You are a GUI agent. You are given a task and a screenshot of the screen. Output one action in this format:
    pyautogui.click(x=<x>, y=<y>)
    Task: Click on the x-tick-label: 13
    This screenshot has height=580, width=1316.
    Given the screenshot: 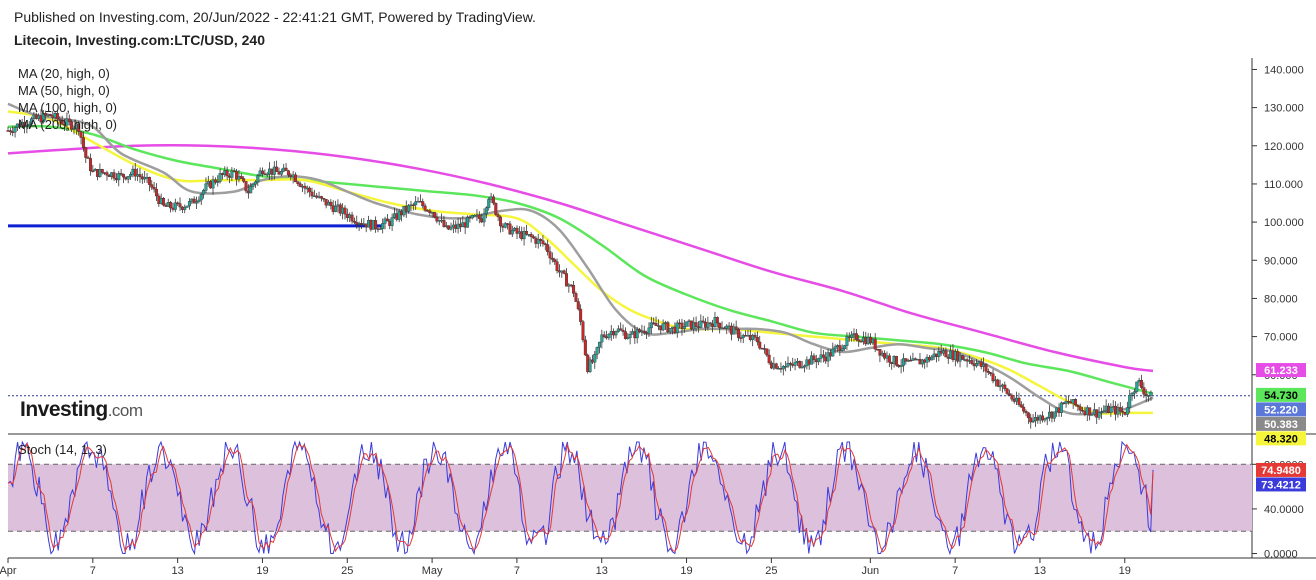 What is the action you would take?
    pyautogui.click(x=1040, y=571)
    